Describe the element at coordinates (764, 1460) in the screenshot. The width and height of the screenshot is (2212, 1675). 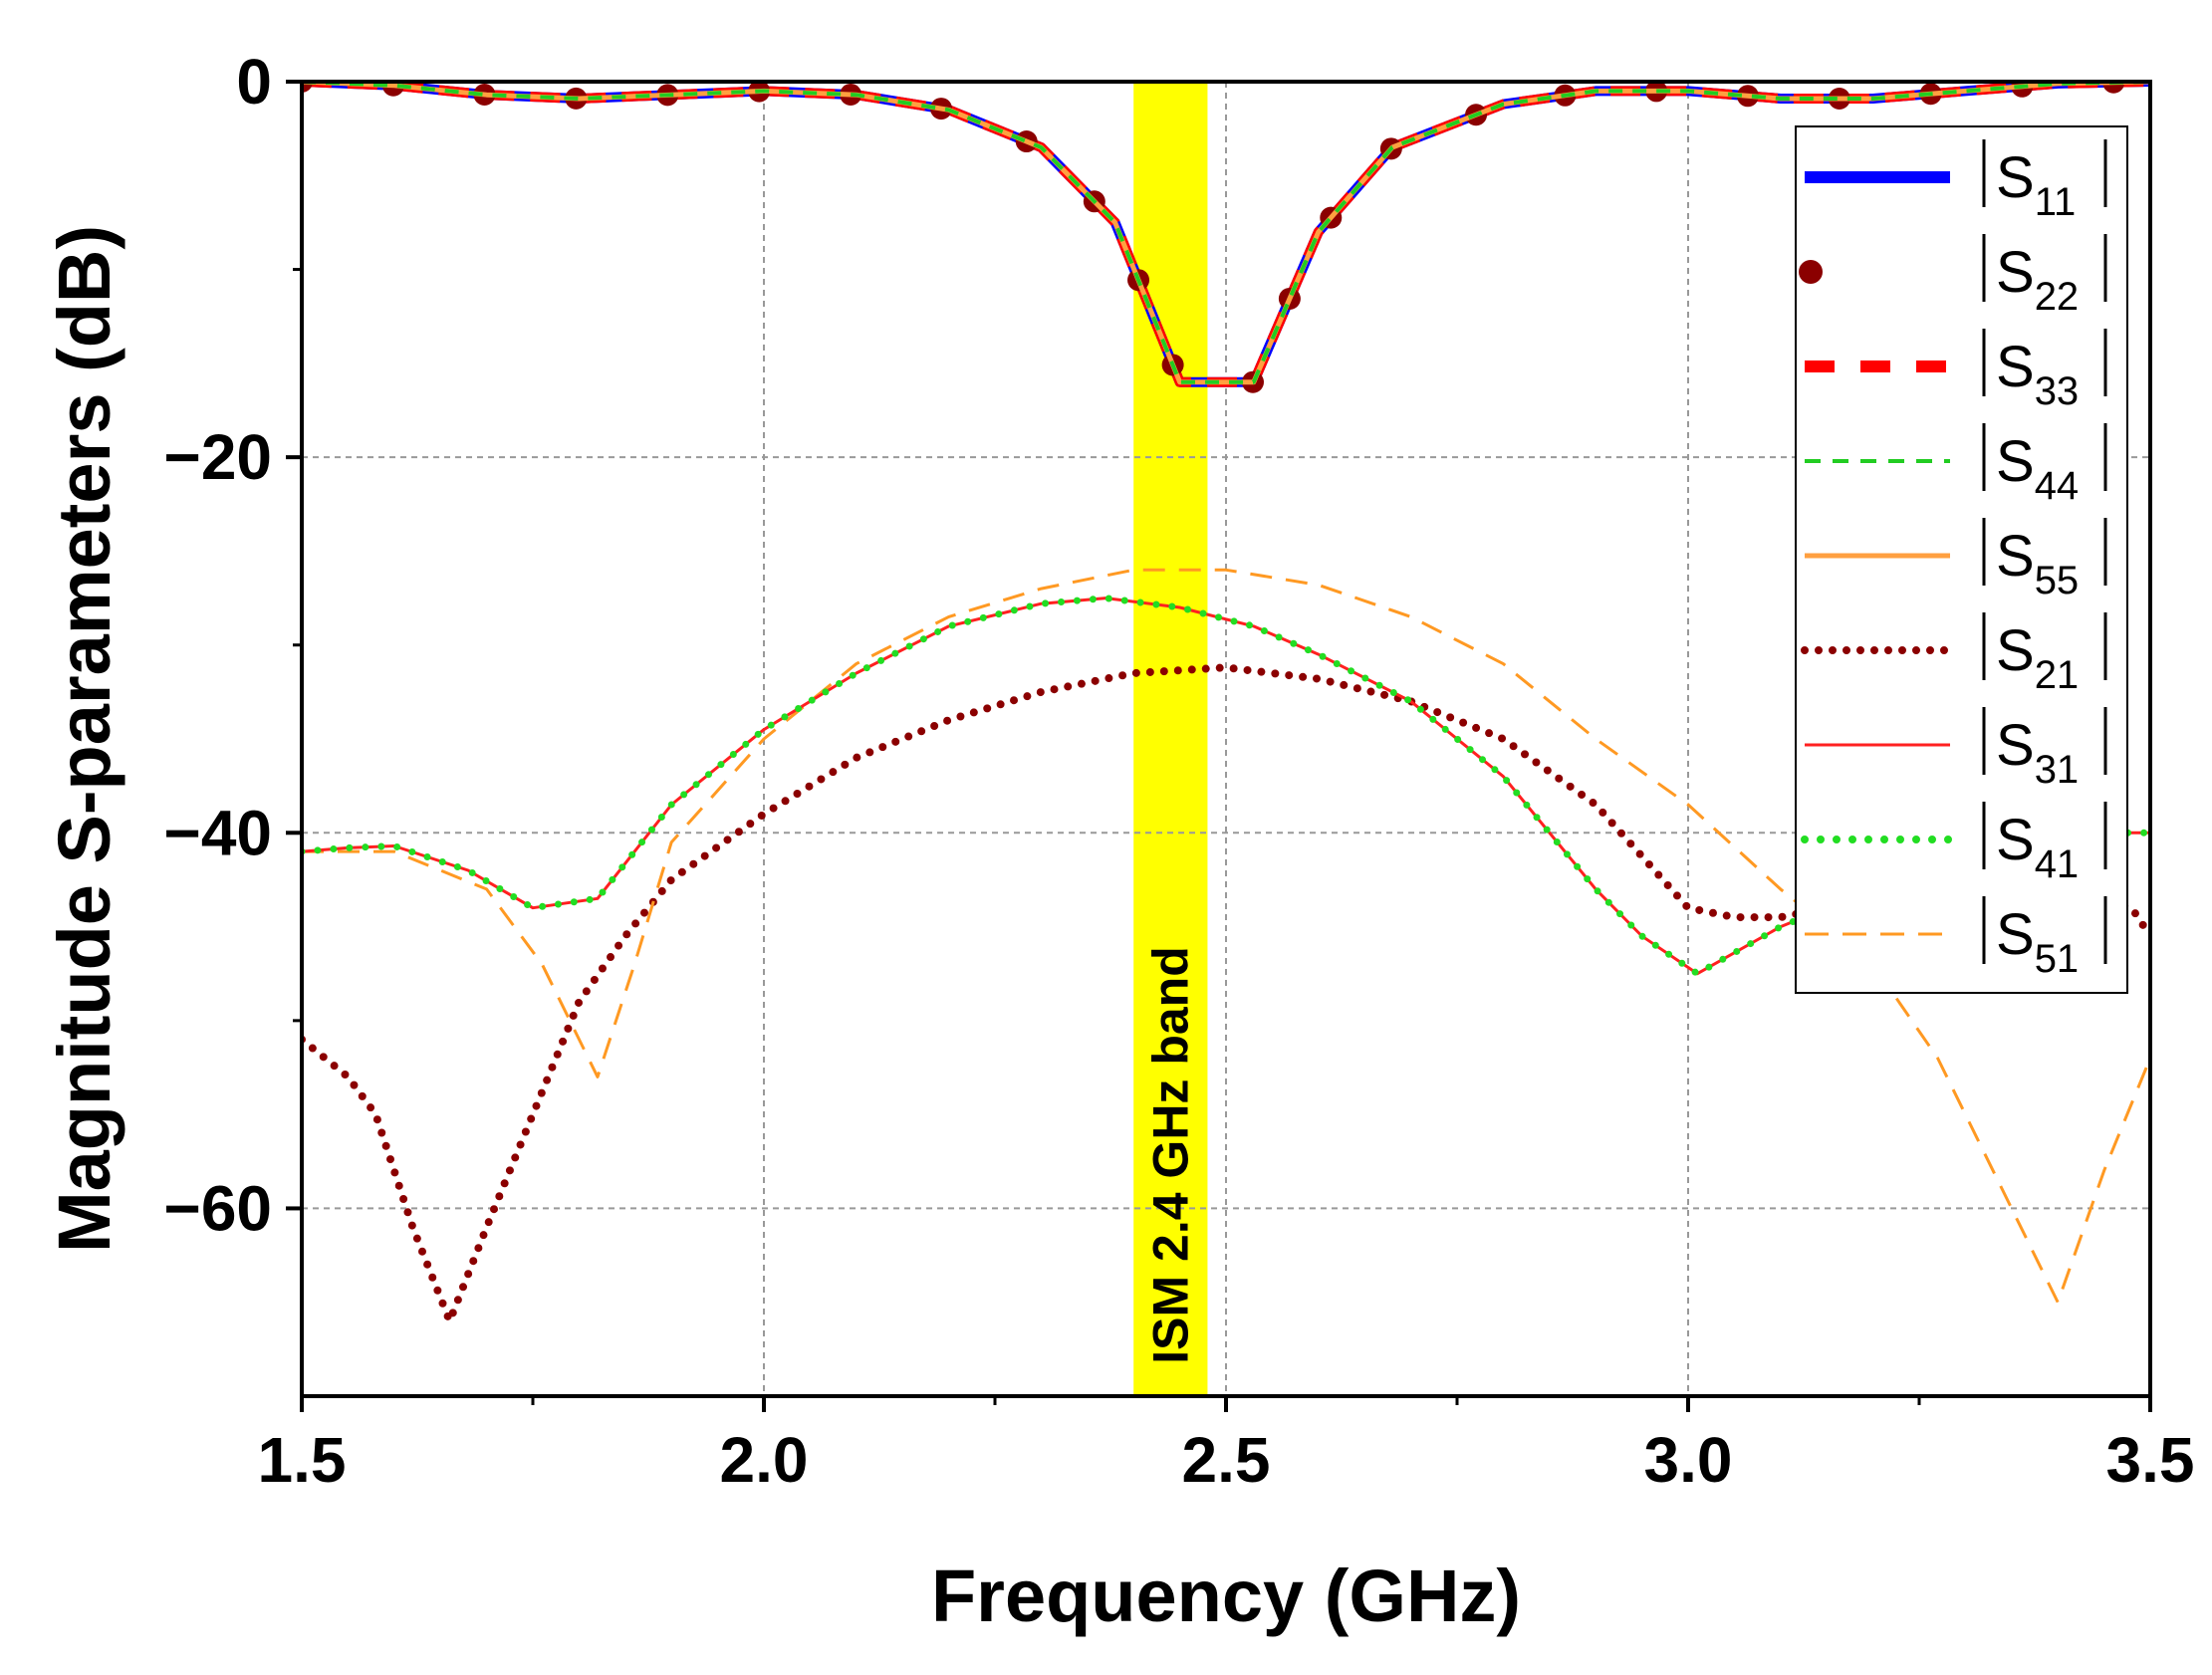
I see `x-tick-label: 2.0` at that location.